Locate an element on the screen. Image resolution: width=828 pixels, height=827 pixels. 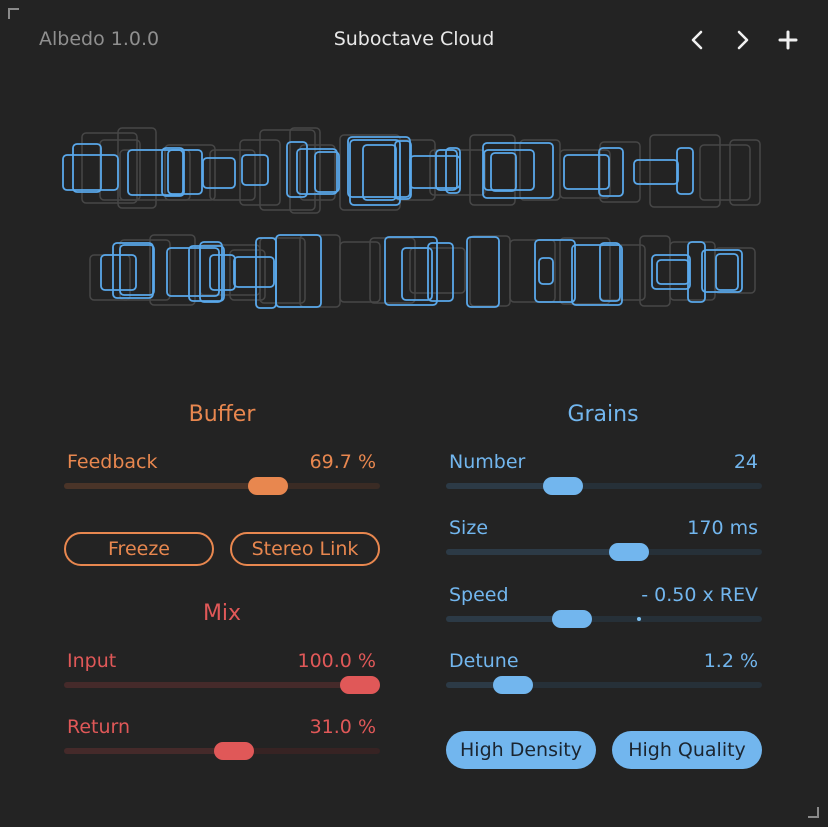
buffer-section-title: Buffer is located at coordinates (222, 414).